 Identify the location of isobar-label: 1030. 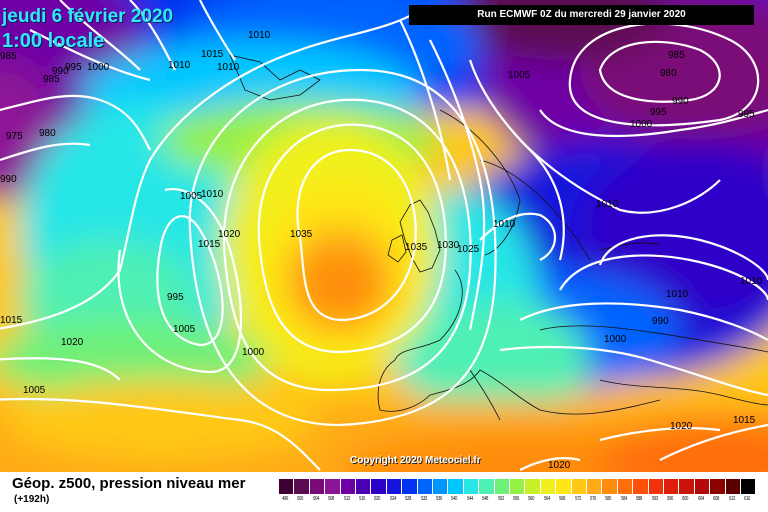
(448, 245).